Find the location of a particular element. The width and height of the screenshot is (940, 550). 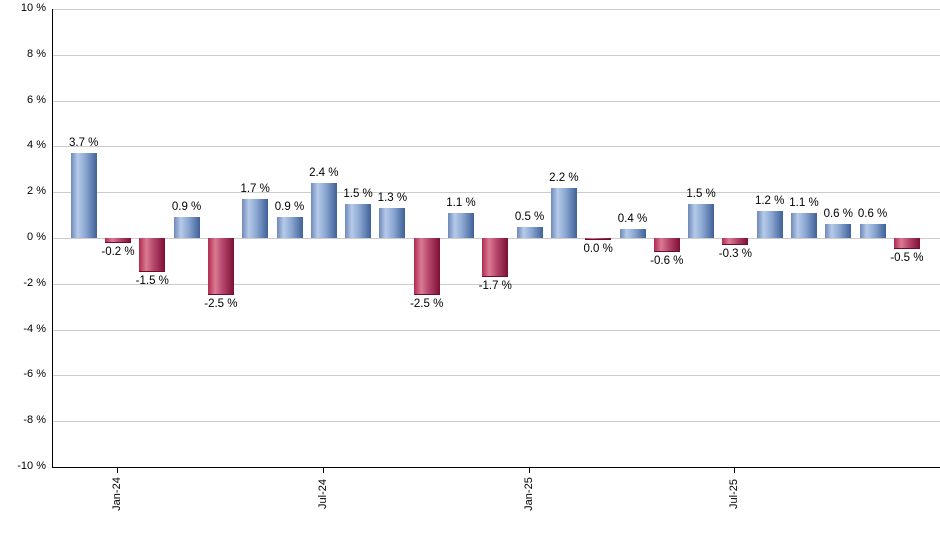

gridline--8 is located at coordinates (496, 422).